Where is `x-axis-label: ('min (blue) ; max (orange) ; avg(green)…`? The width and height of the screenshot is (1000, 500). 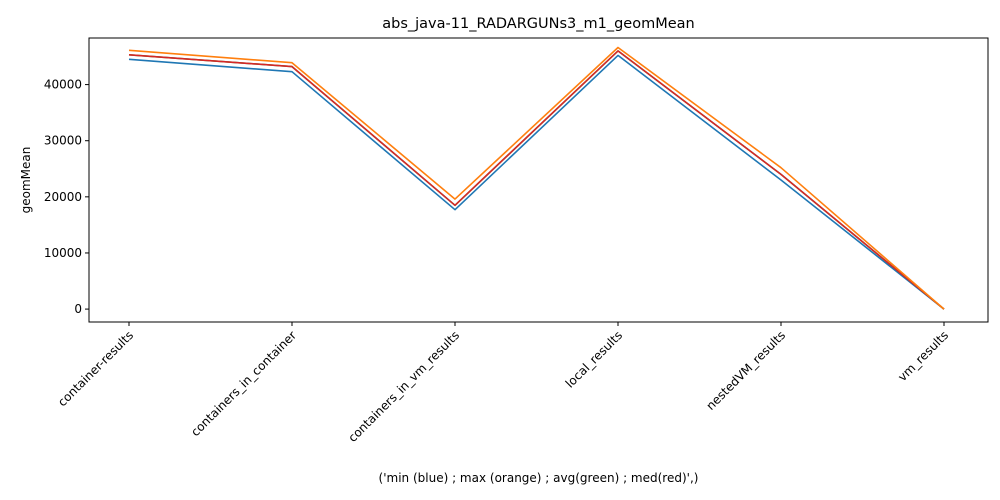 x-axis-label: ('min (blue) ; max (orange) ; avg(green)… is located at coordinates (539, 478).